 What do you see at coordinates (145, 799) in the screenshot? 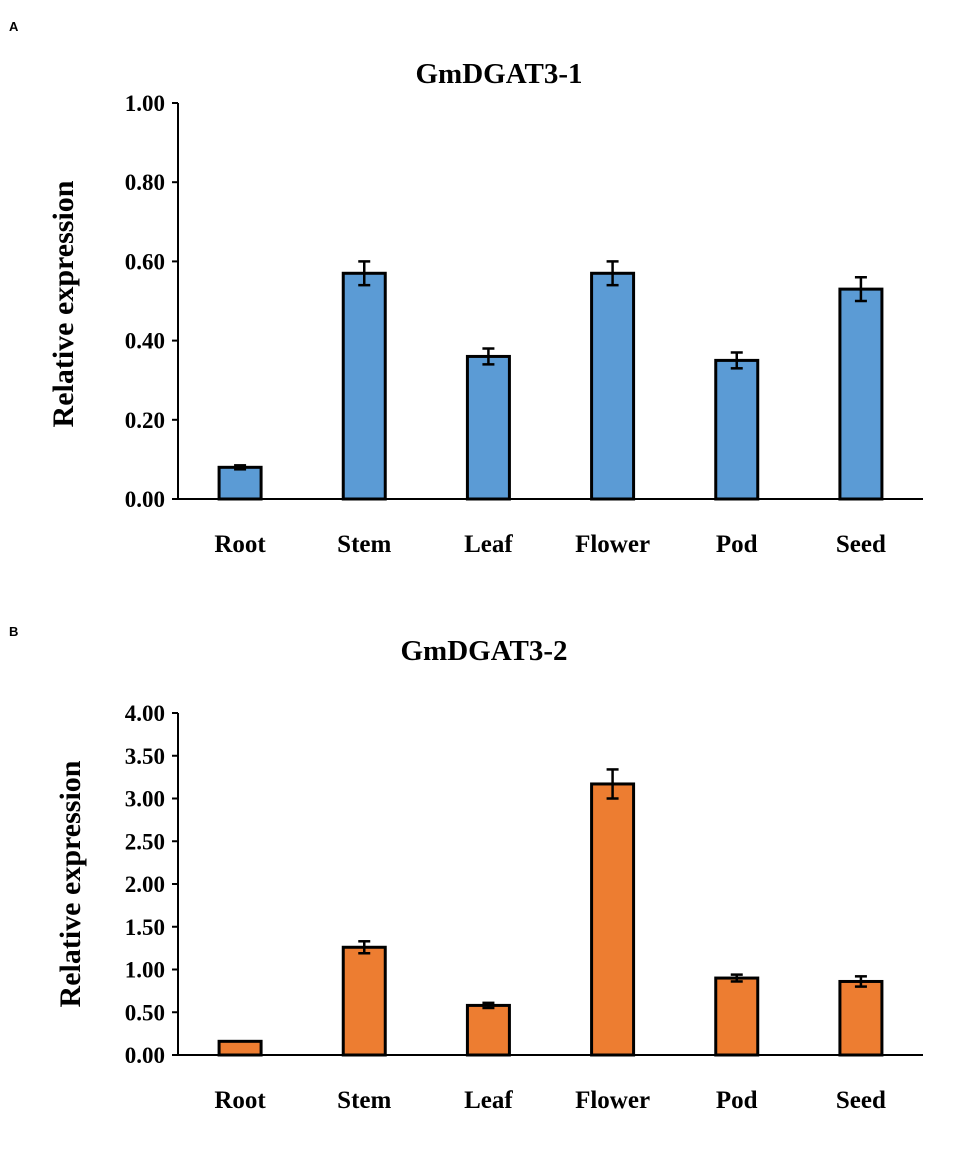
I see `y-tick-label: 3.00` at bounding box center [145, 799].